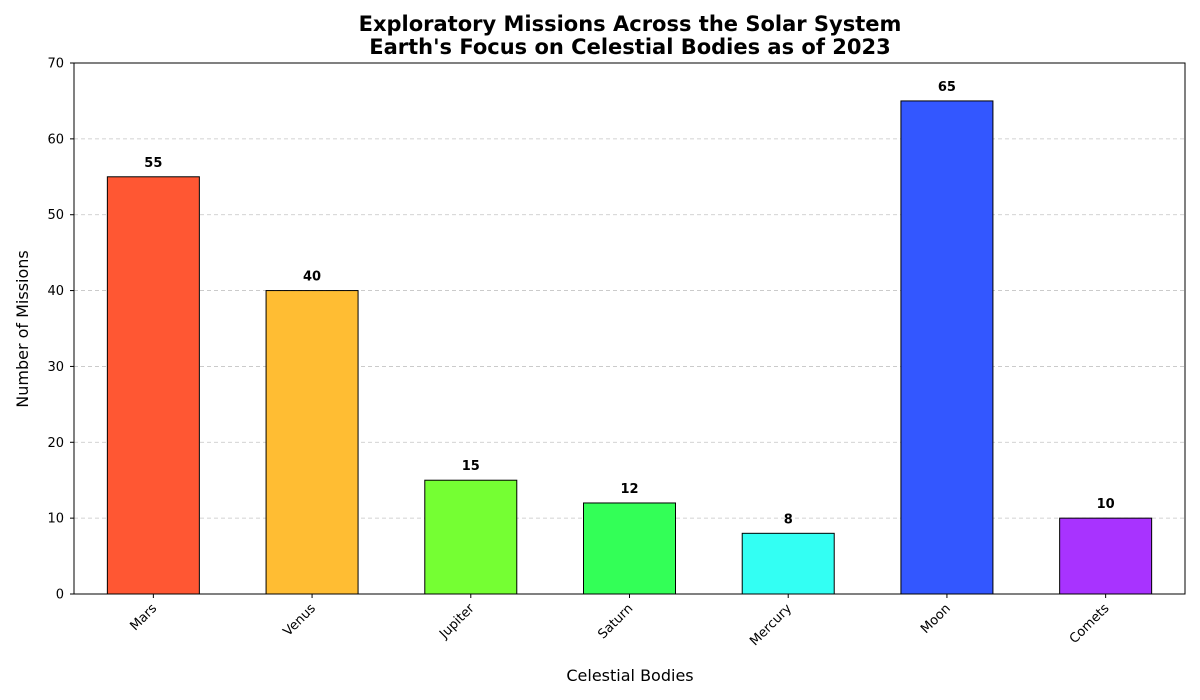 The height and width of the screenshot is (700, 1200). I want to click on bar-comets, so click(1106, 556).